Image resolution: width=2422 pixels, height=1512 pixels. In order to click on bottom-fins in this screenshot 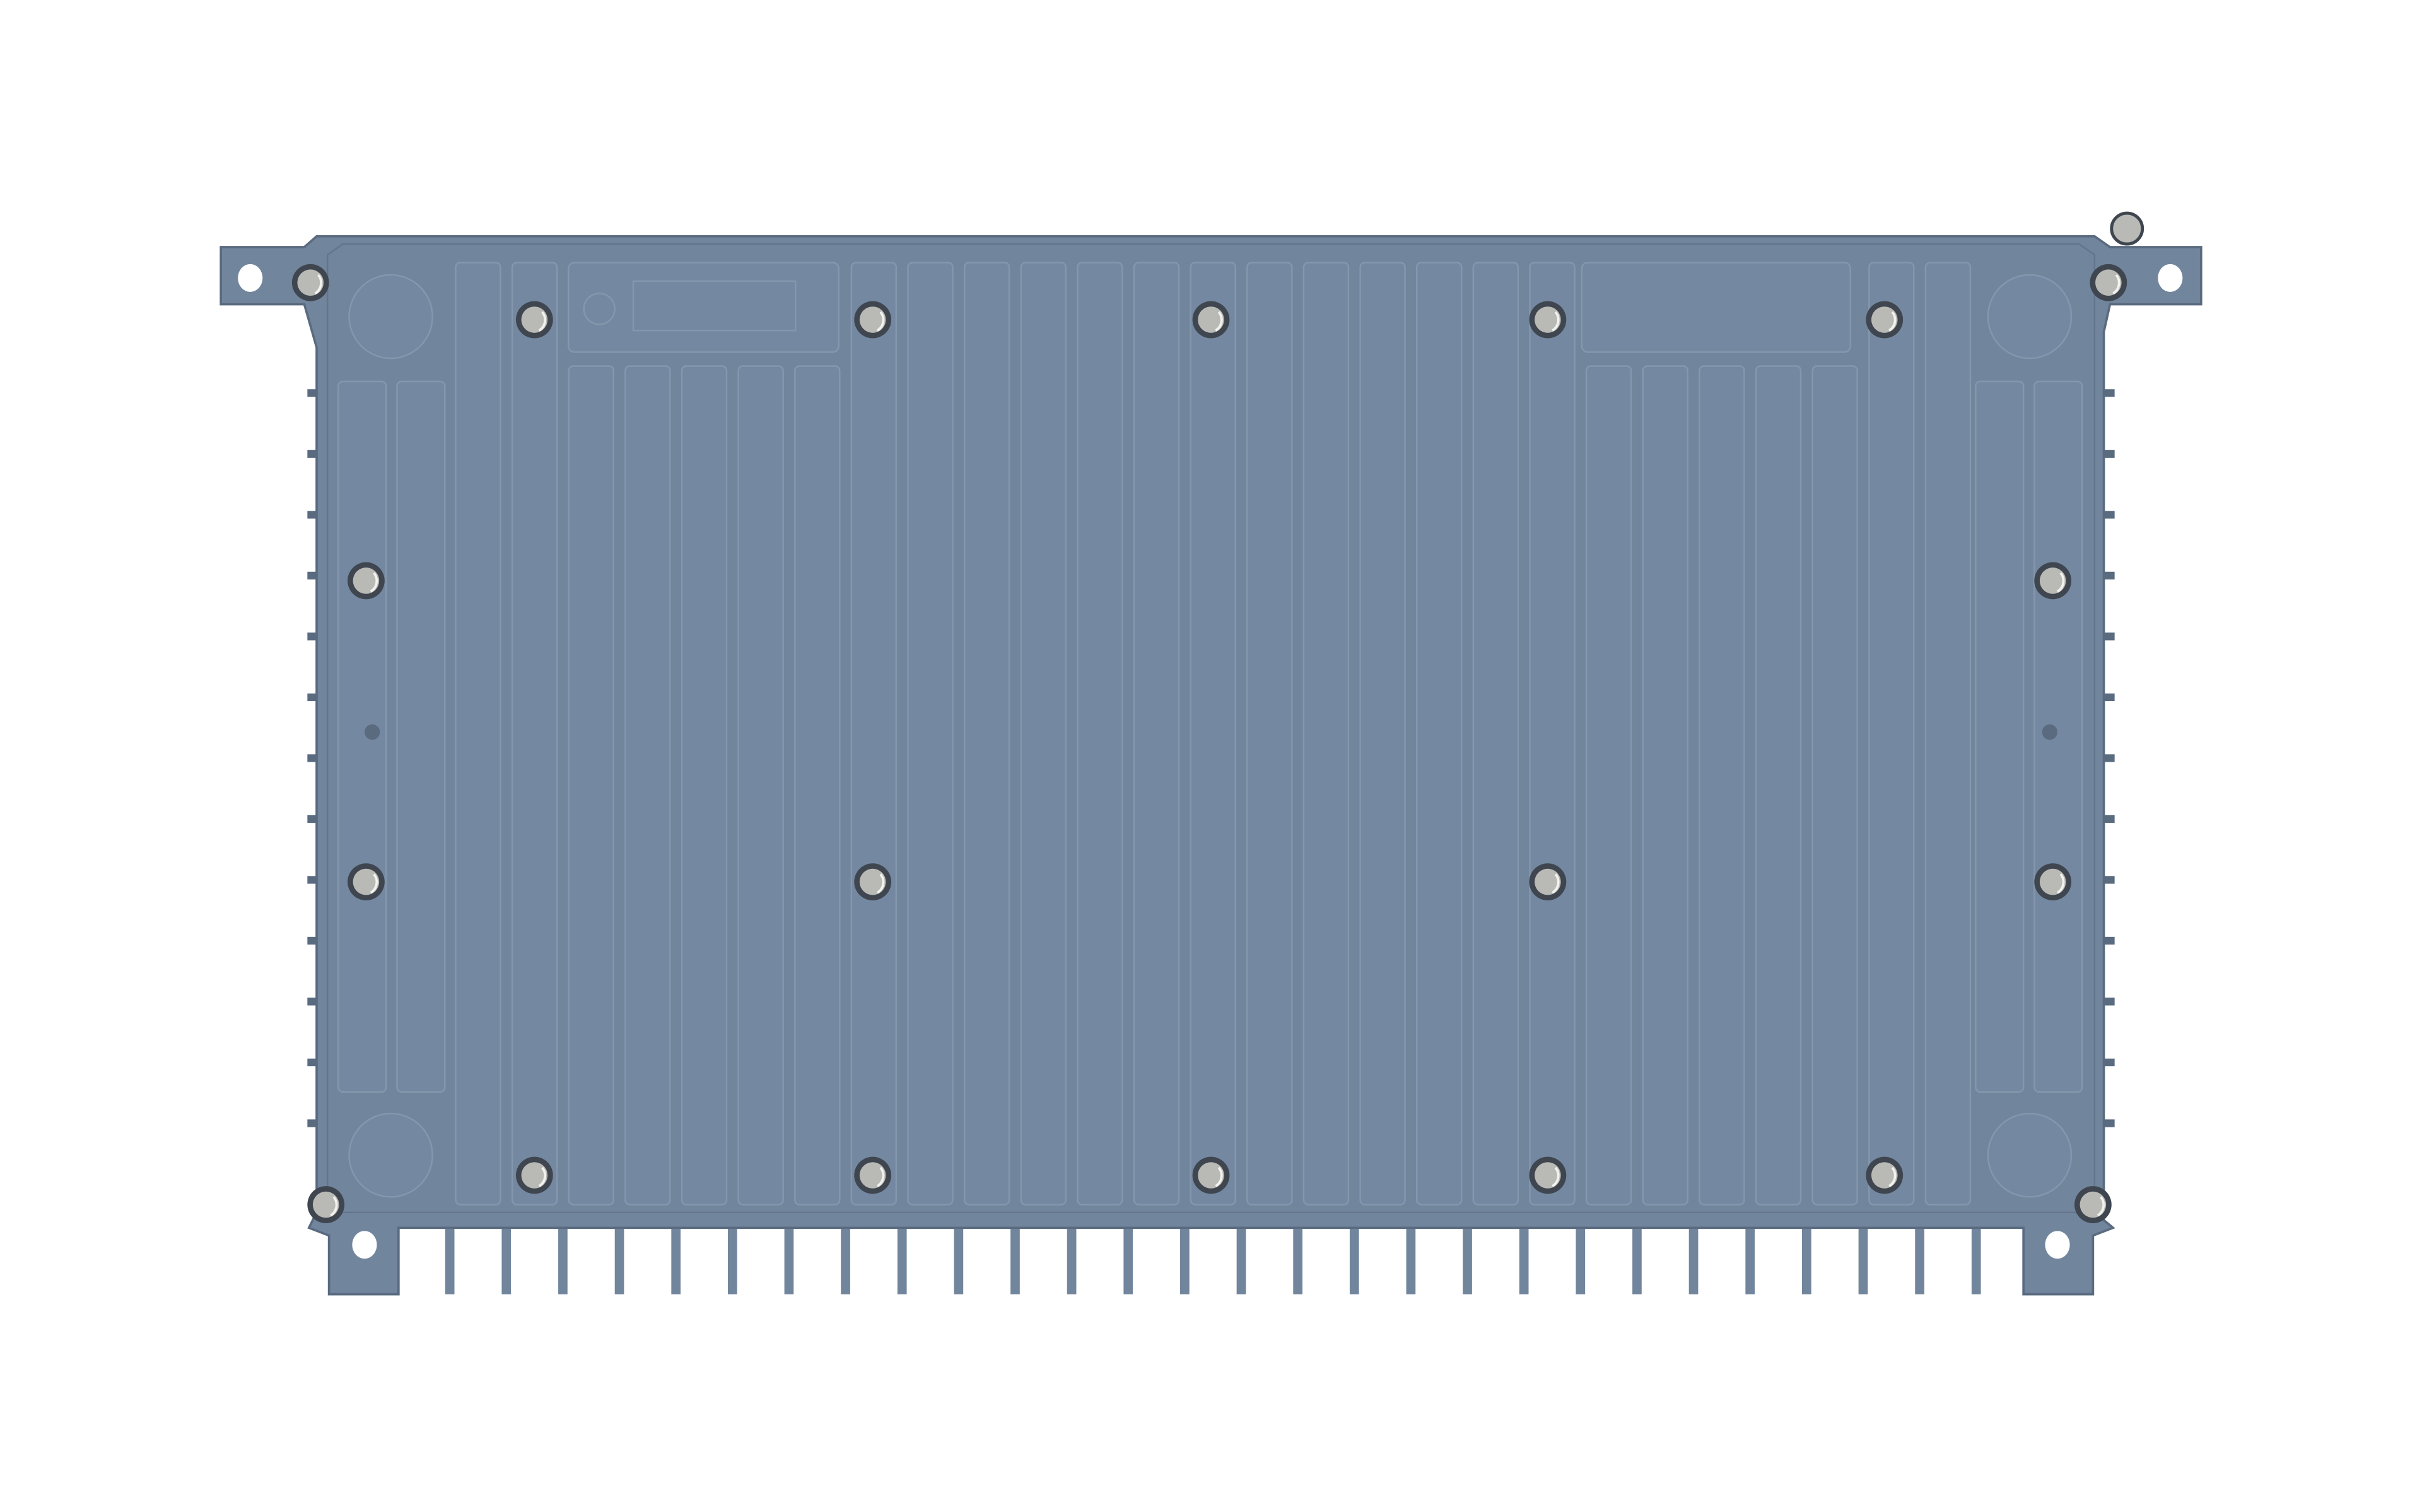, I will do `click(1213, 1257)`.